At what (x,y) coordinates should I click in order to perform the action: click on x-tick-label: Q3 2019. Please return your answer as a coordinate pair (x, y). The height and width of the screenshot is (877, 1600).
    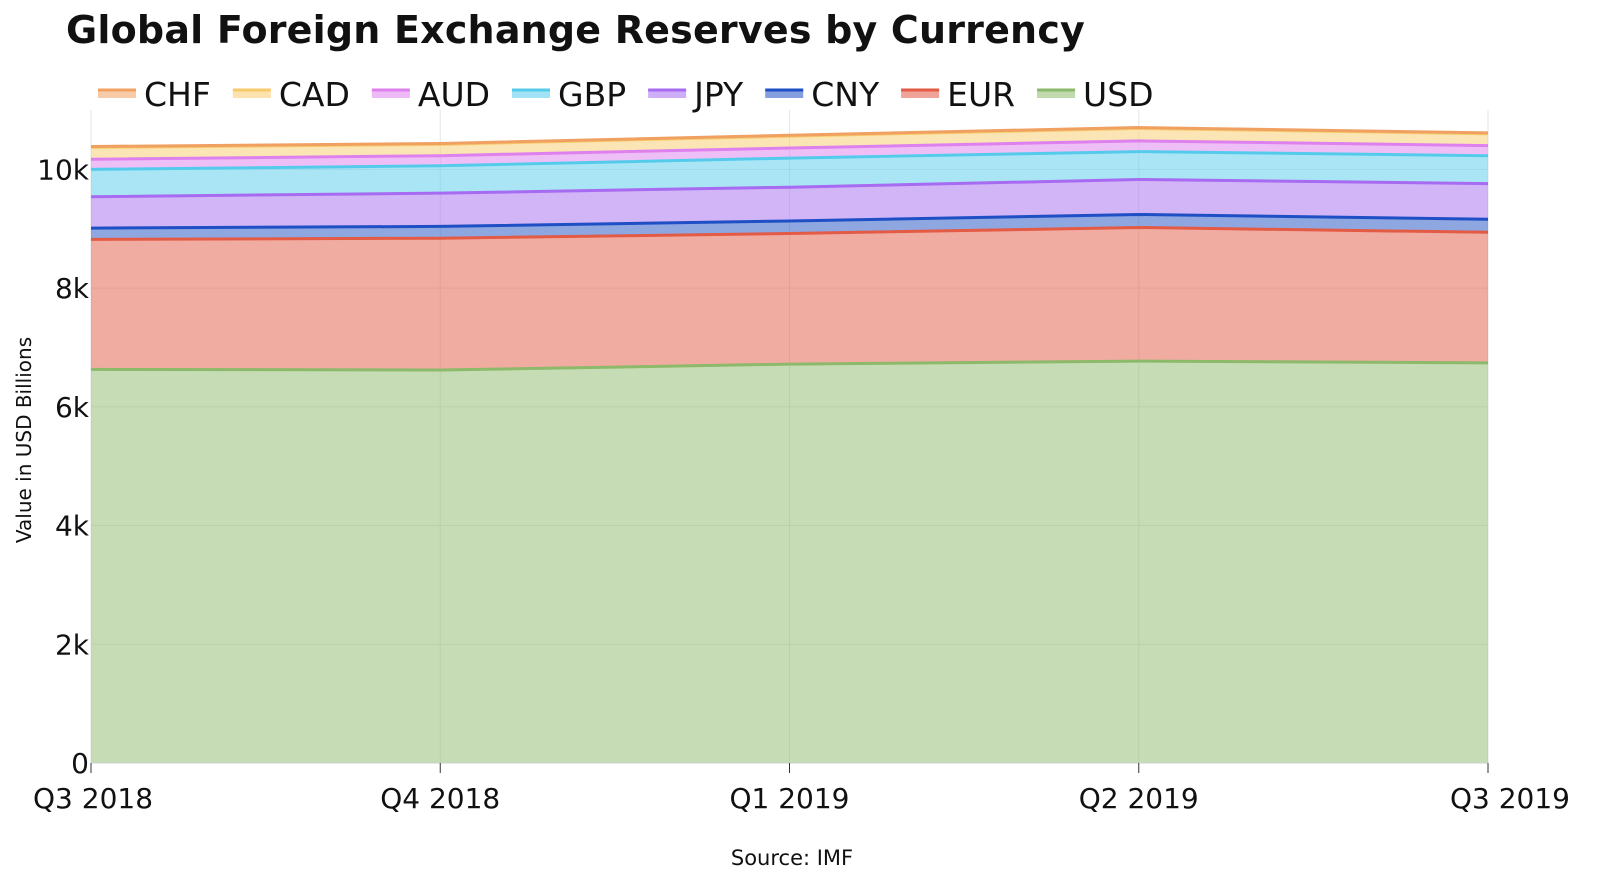
    Looking at the image, I should click on (1510, 798).